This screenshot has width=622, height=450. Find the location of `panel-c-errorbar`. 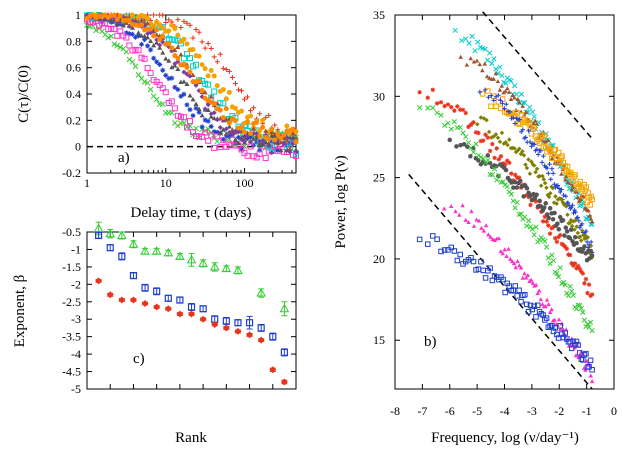

panel-c-errorbar is located at coordinates (249, 322).